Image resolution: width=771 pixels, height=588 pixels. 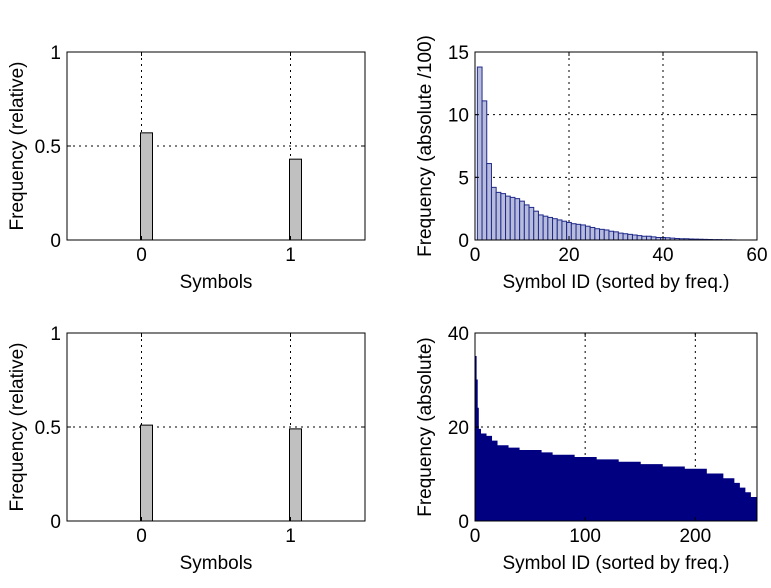 I want to click on x-tick-label: 20, so click(x=568, y=255).